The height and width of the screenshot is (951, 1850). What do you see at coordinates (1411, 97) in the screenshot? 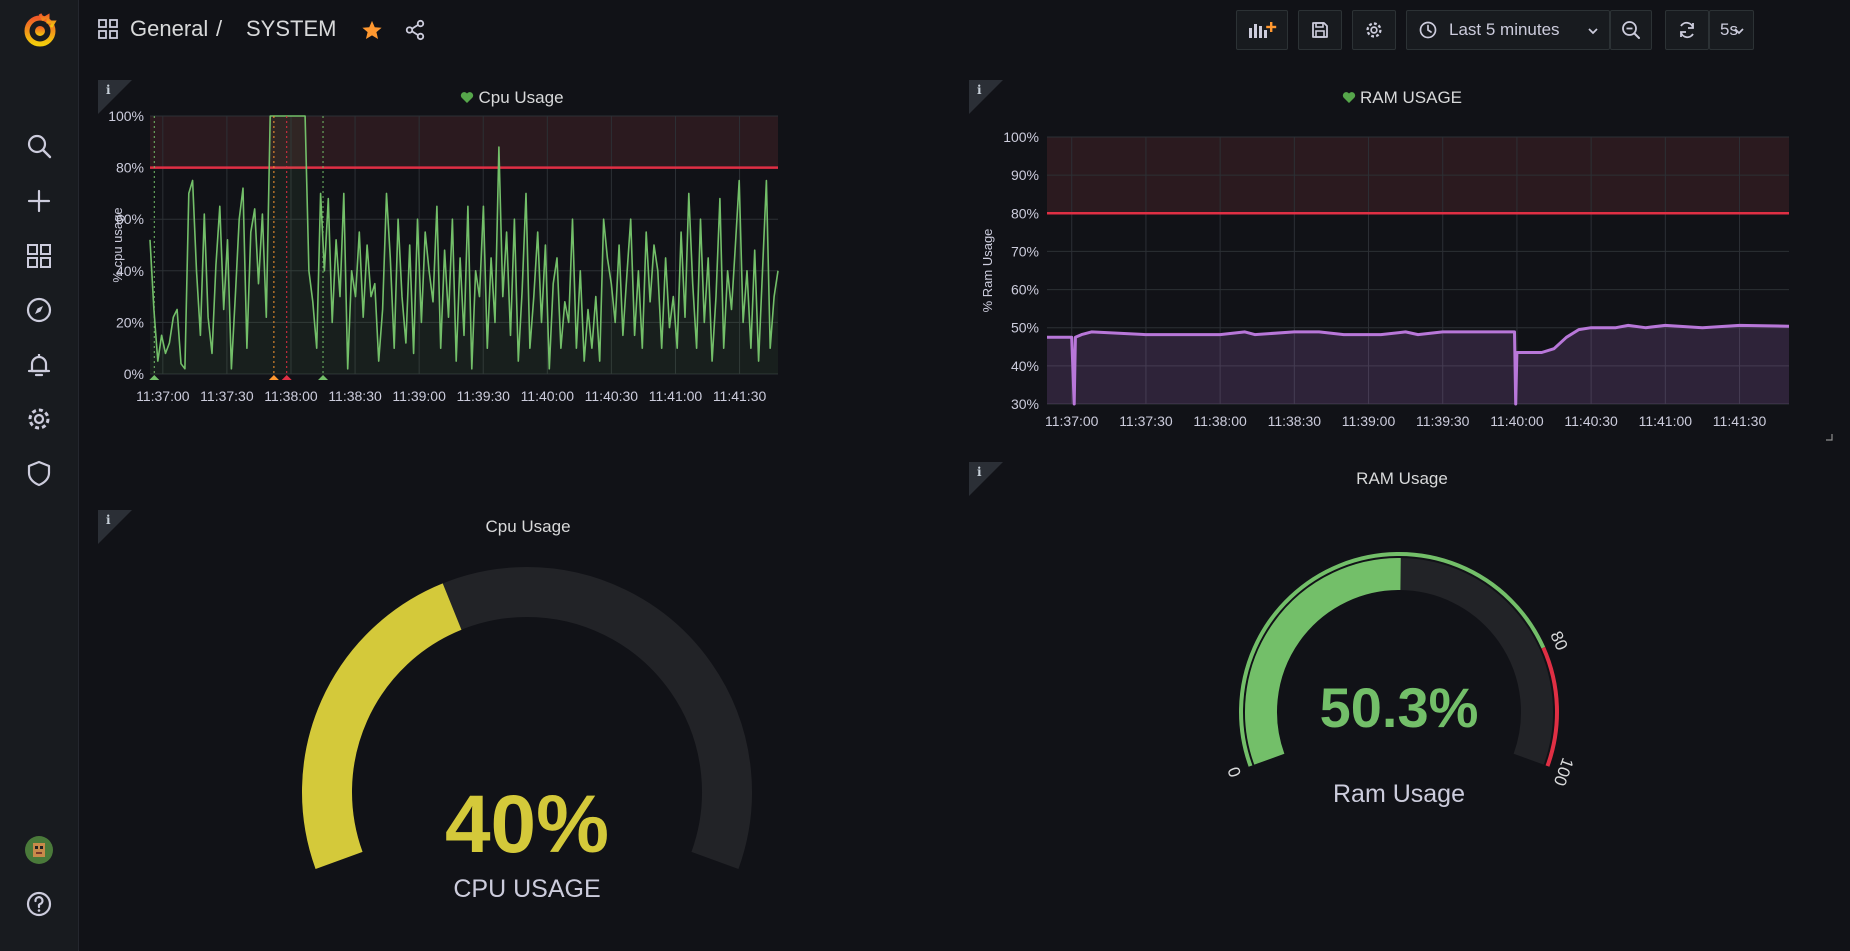
I see `panel-title: RAM USAGE` at bounding box center [1411, 97].